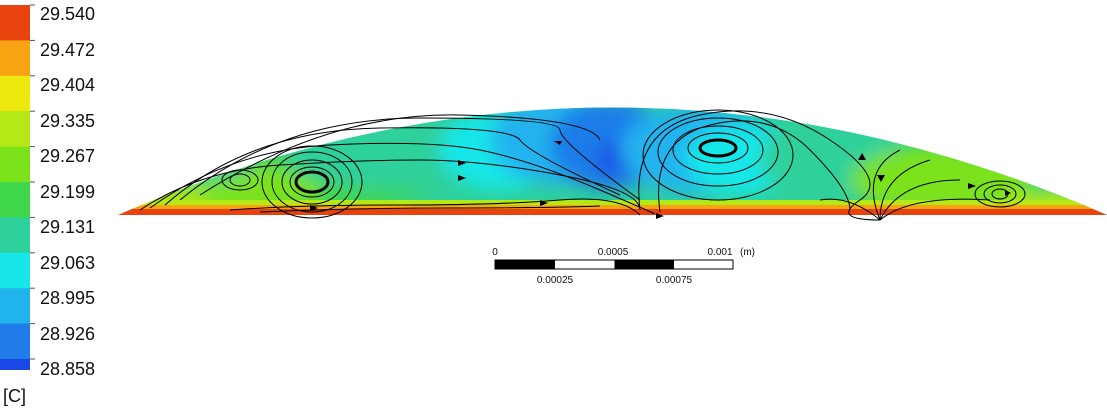 Image resolution: width=1107 pixels, height=410 pixels. I want to click on colorbar-tick-label: 29.404, so click(68, 85).